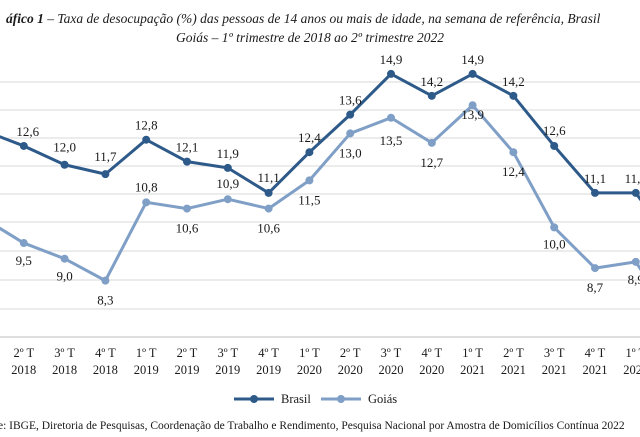  I want to click on goias-data-label: 10,8, so click(146, 186).